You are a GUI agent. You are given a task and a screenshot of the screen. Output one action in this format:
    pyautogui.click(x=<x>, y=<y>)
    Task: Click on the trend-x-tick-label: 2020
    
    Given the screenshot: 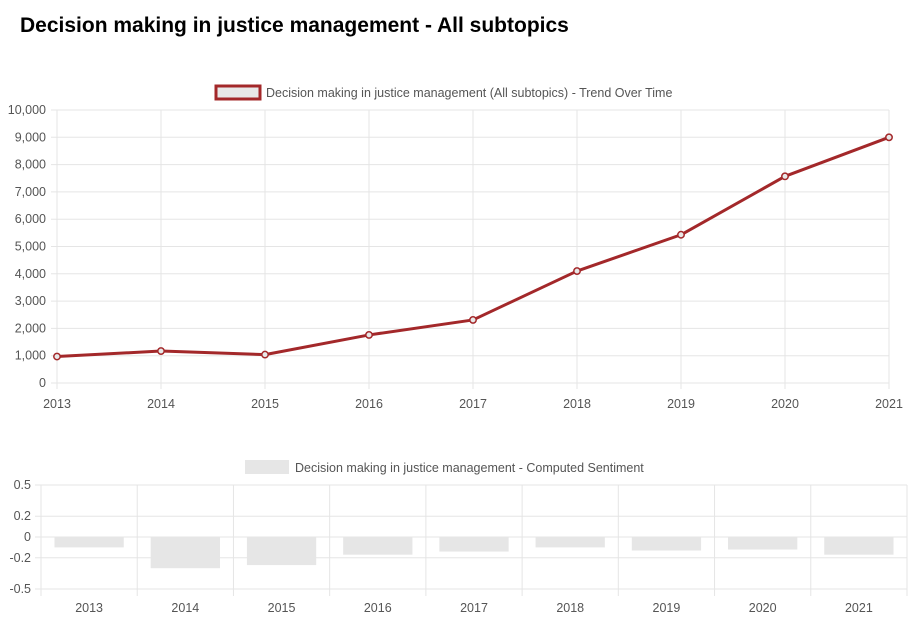 What is the action you would take?
    pyautogui.click(x=785, y=404)
    